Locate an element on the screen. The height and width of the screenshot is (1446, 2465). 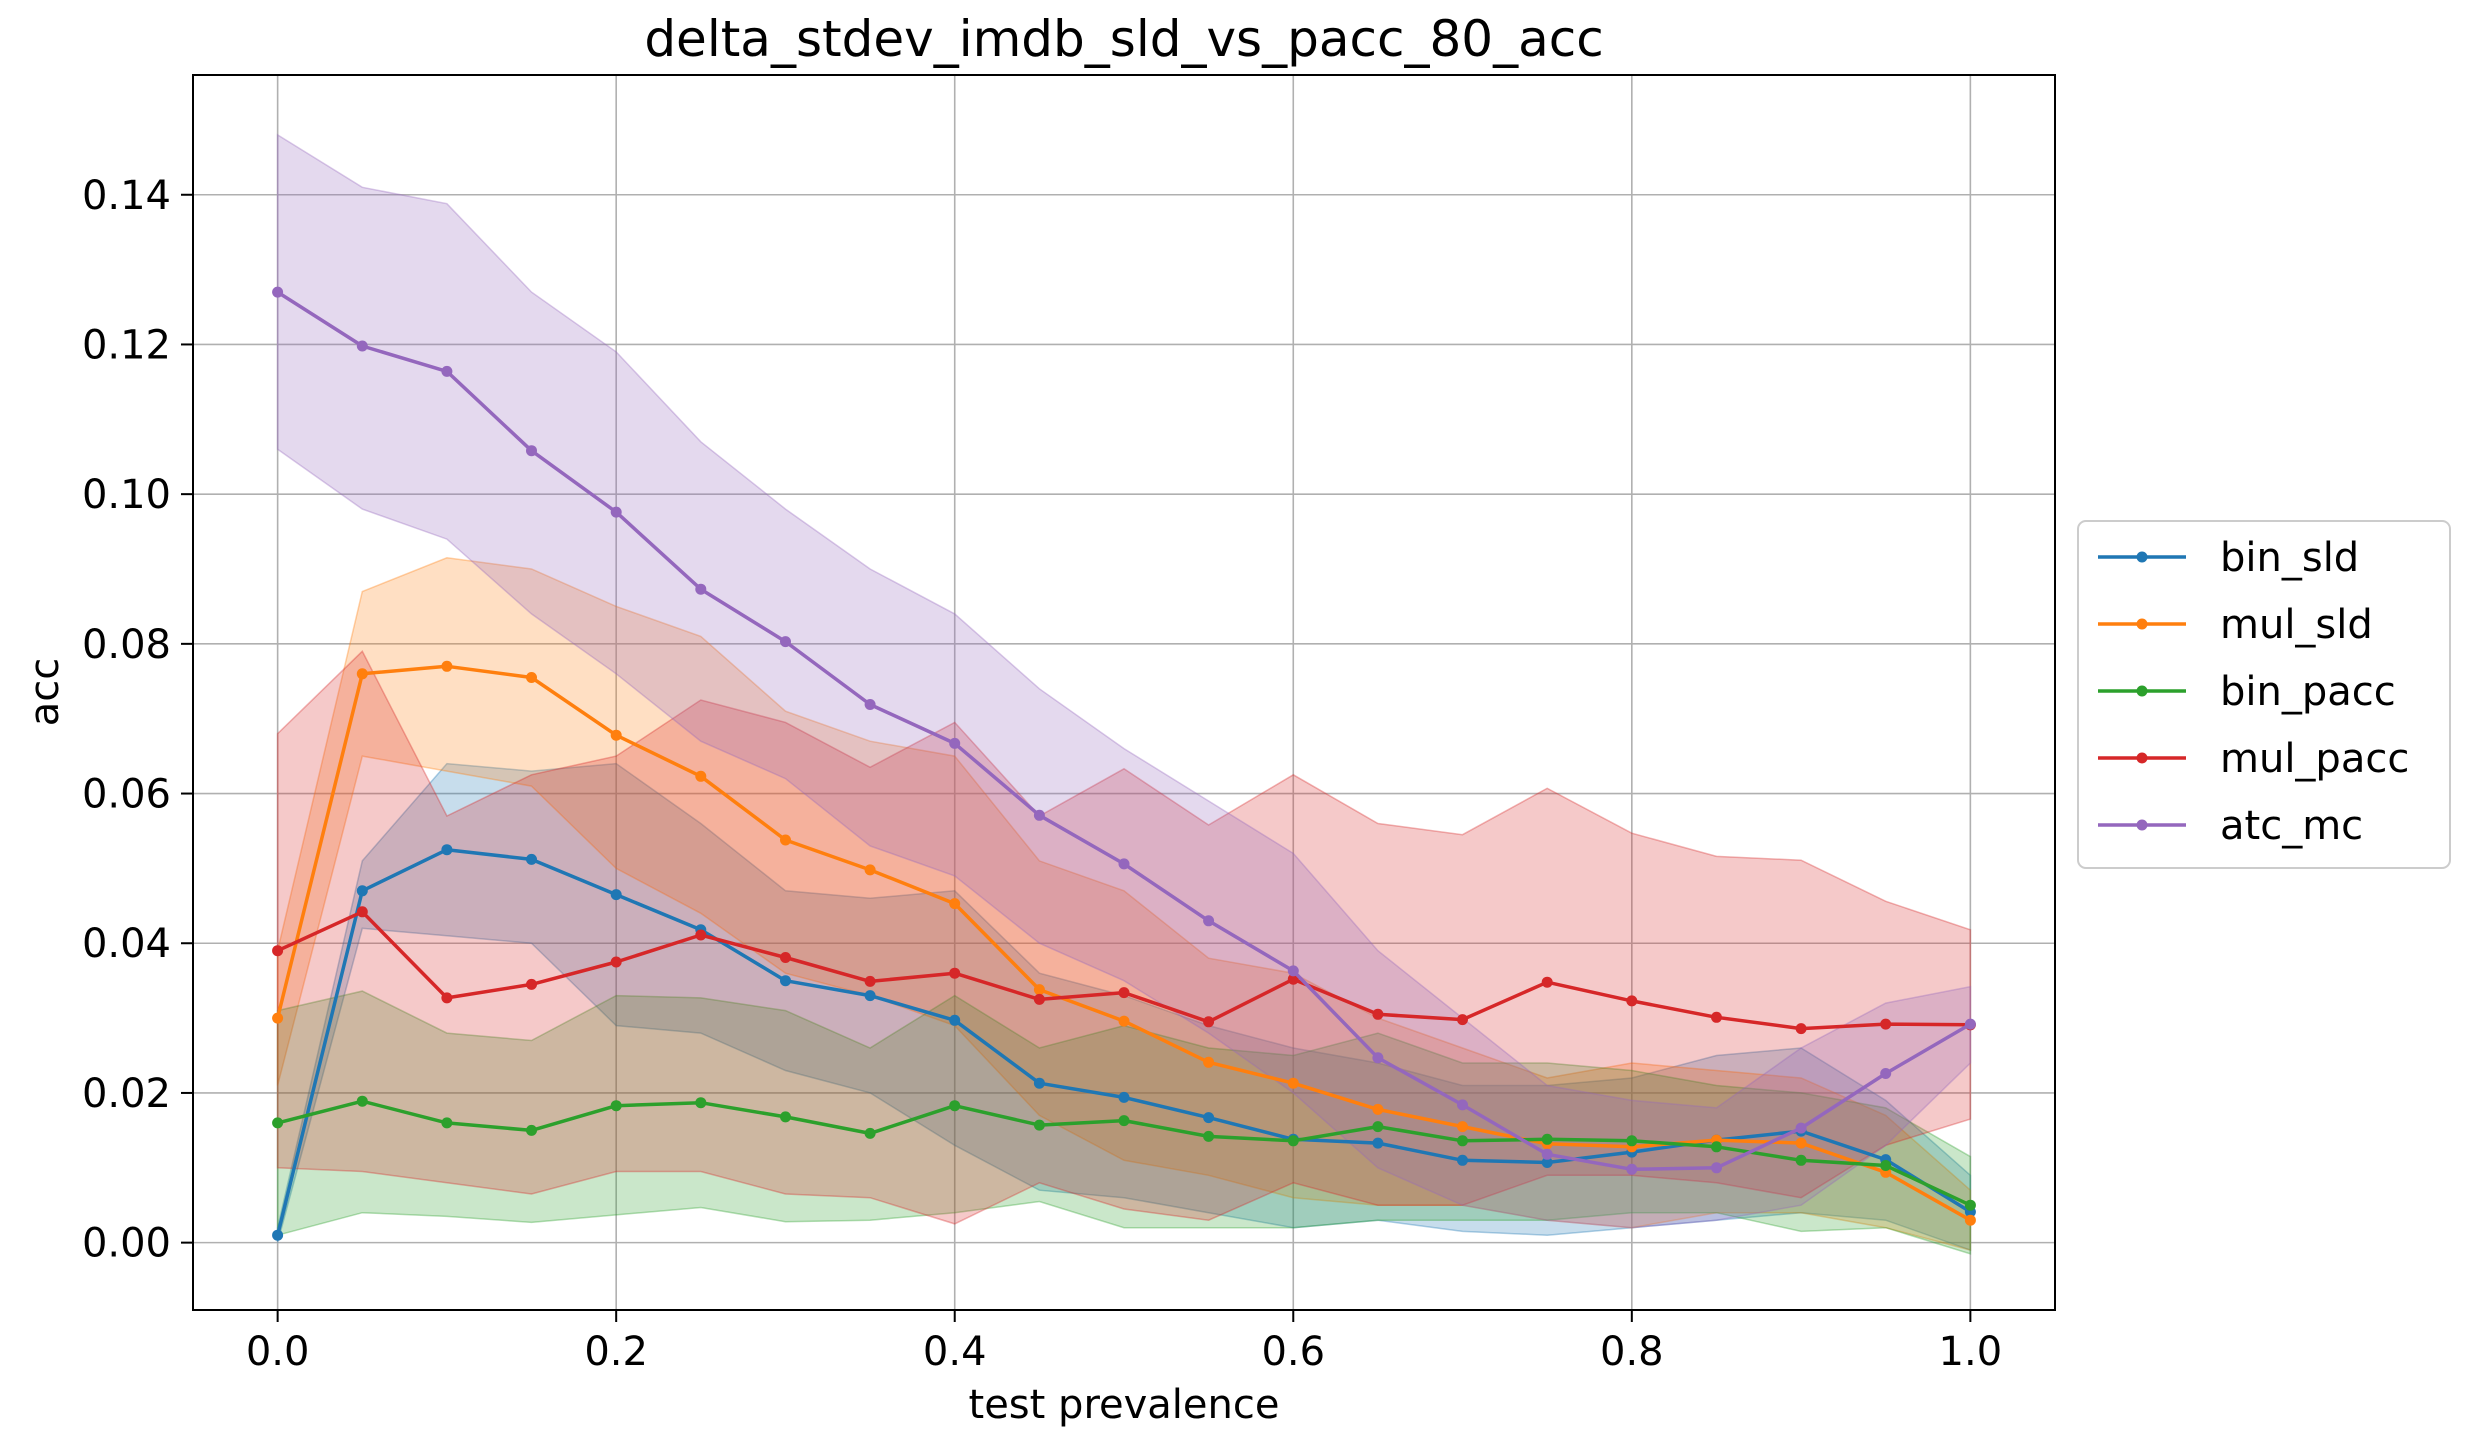
x-tick-label: 0.8 is located at coordinates (1632, 1352).